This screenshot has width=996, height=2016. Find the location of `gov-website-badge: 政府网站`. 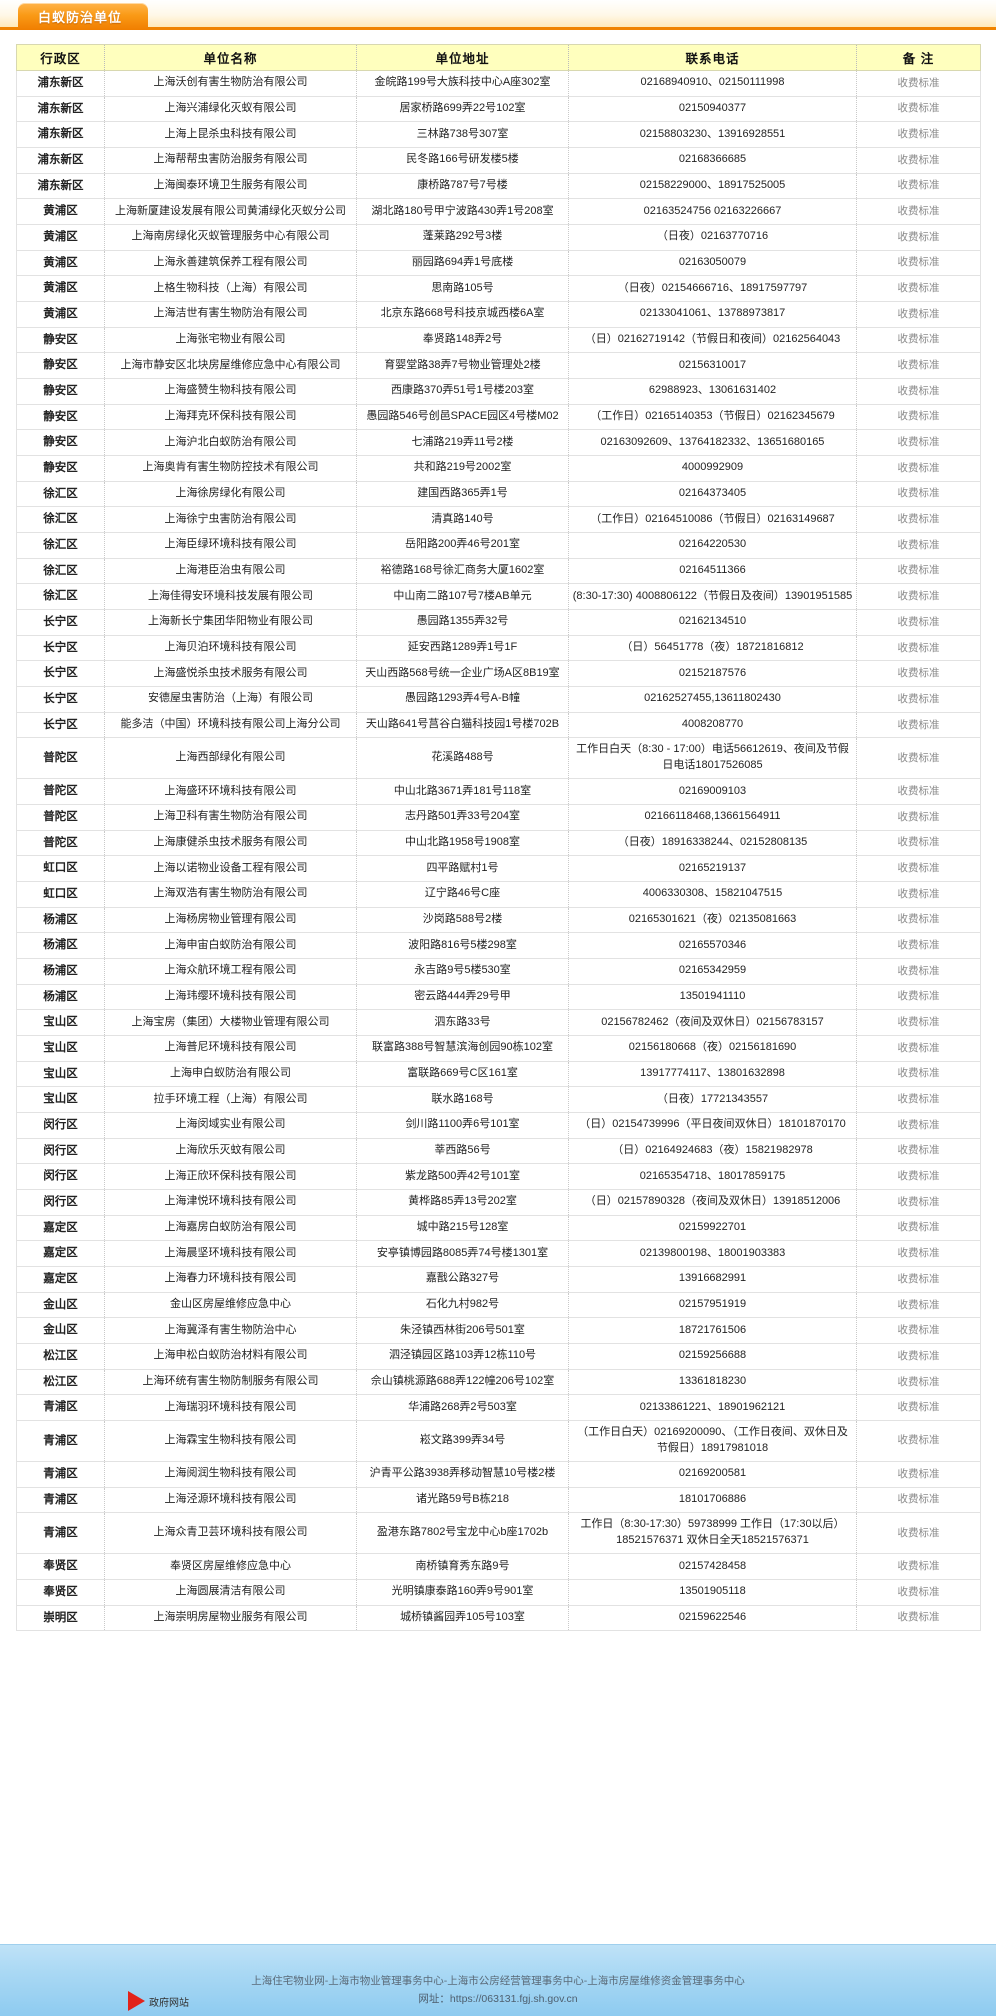

gov-website-badge: 政府网站 is located at coordinates (174, 2001).